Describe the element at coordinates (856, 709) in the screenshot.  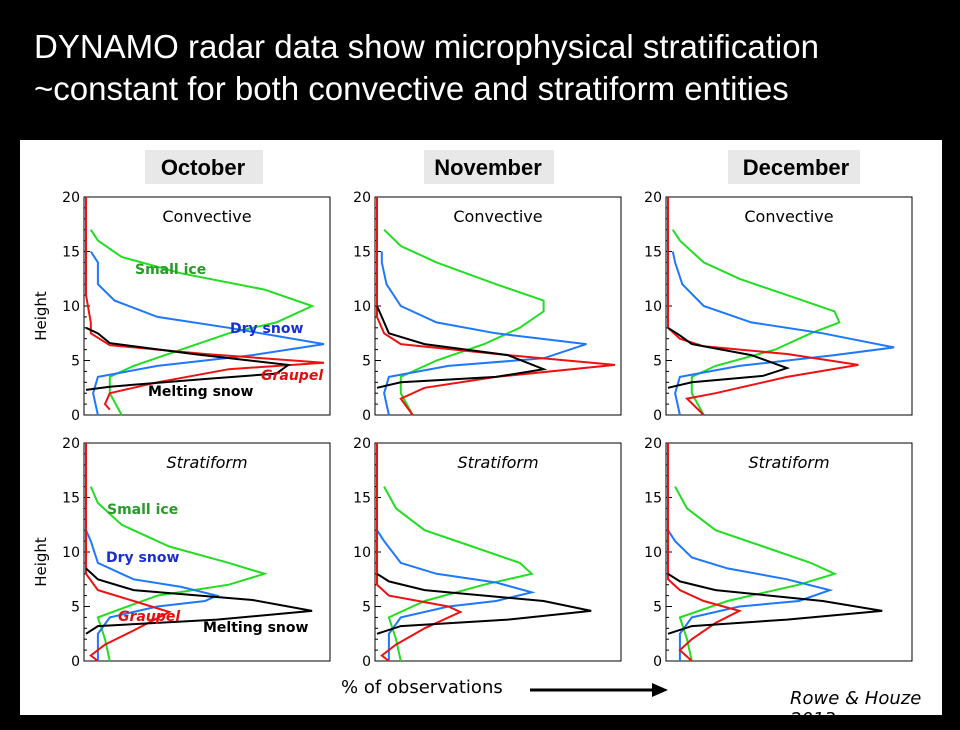
I see `credit-text: Rowe & Houze 2013` at that location.